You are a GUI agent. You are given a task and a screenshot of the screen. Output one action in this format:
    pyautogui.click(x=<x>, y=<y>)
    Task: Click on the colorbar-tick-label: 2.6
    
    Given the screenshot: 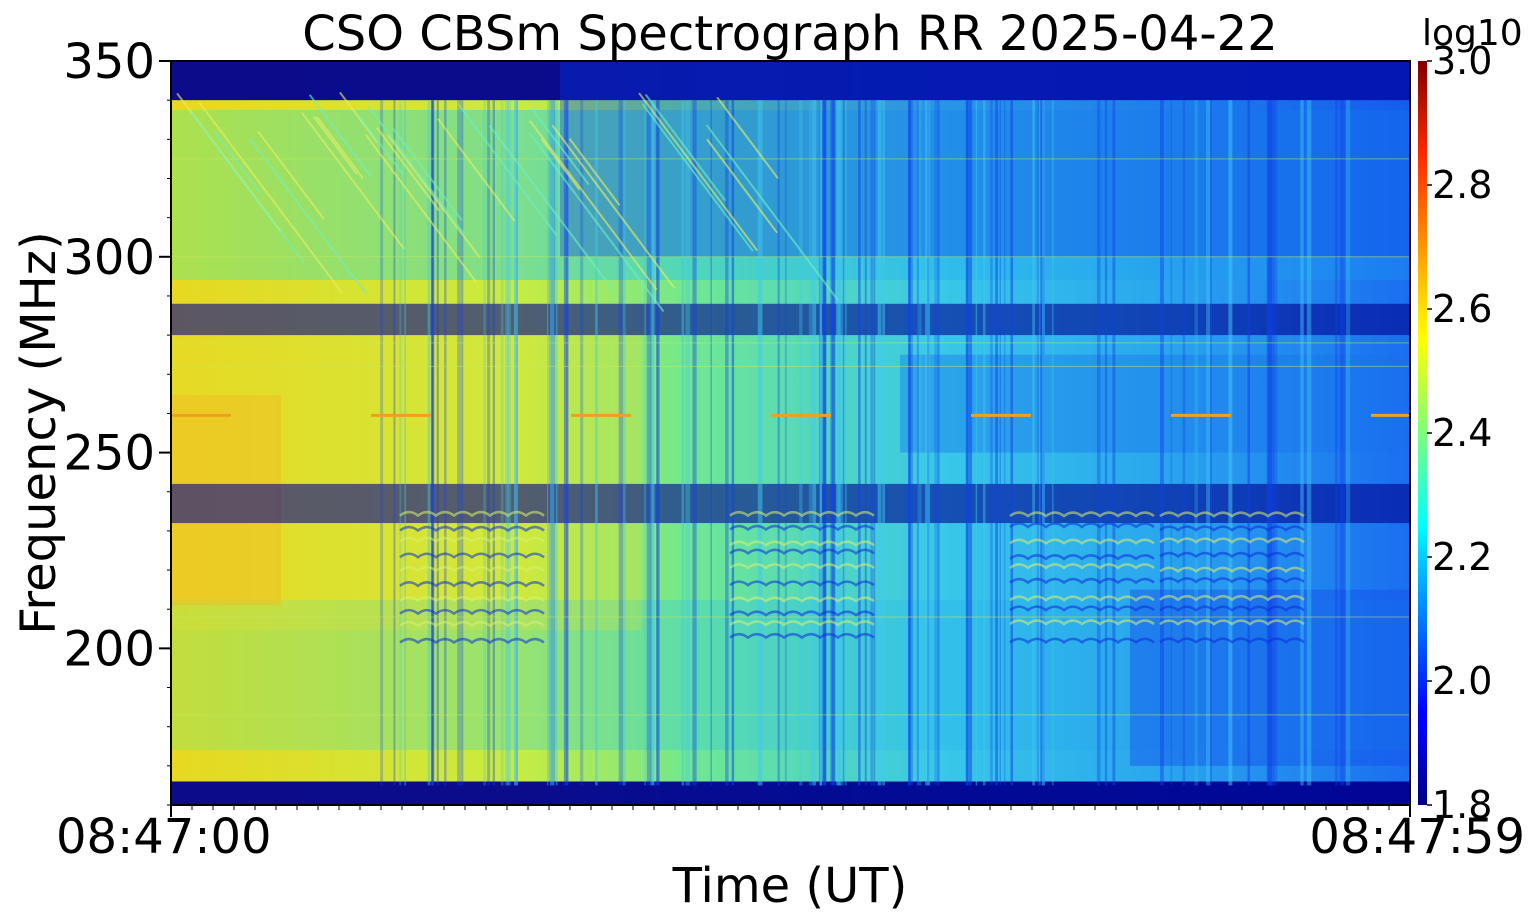 What is the action you would take?
    pyautogui.click(x=1462, y=309)
    